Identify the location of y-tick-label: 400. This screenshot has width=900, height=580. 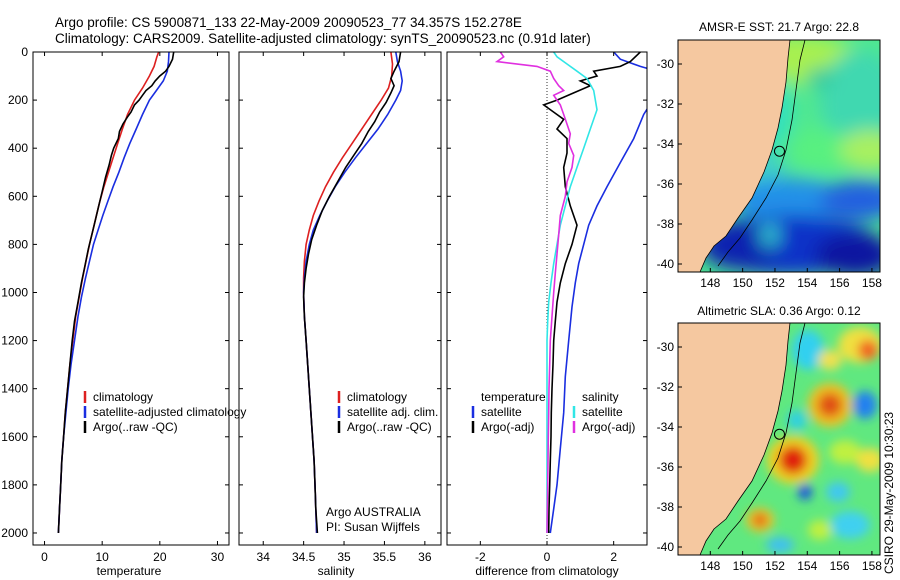
(18, 148).